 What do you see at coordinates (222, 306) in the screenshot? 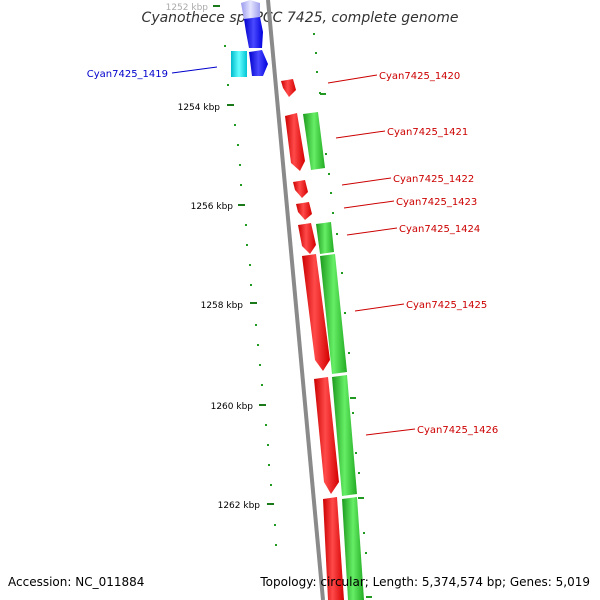
I see `tick-label: 1258 kbp` at bounding box center [222, 306].